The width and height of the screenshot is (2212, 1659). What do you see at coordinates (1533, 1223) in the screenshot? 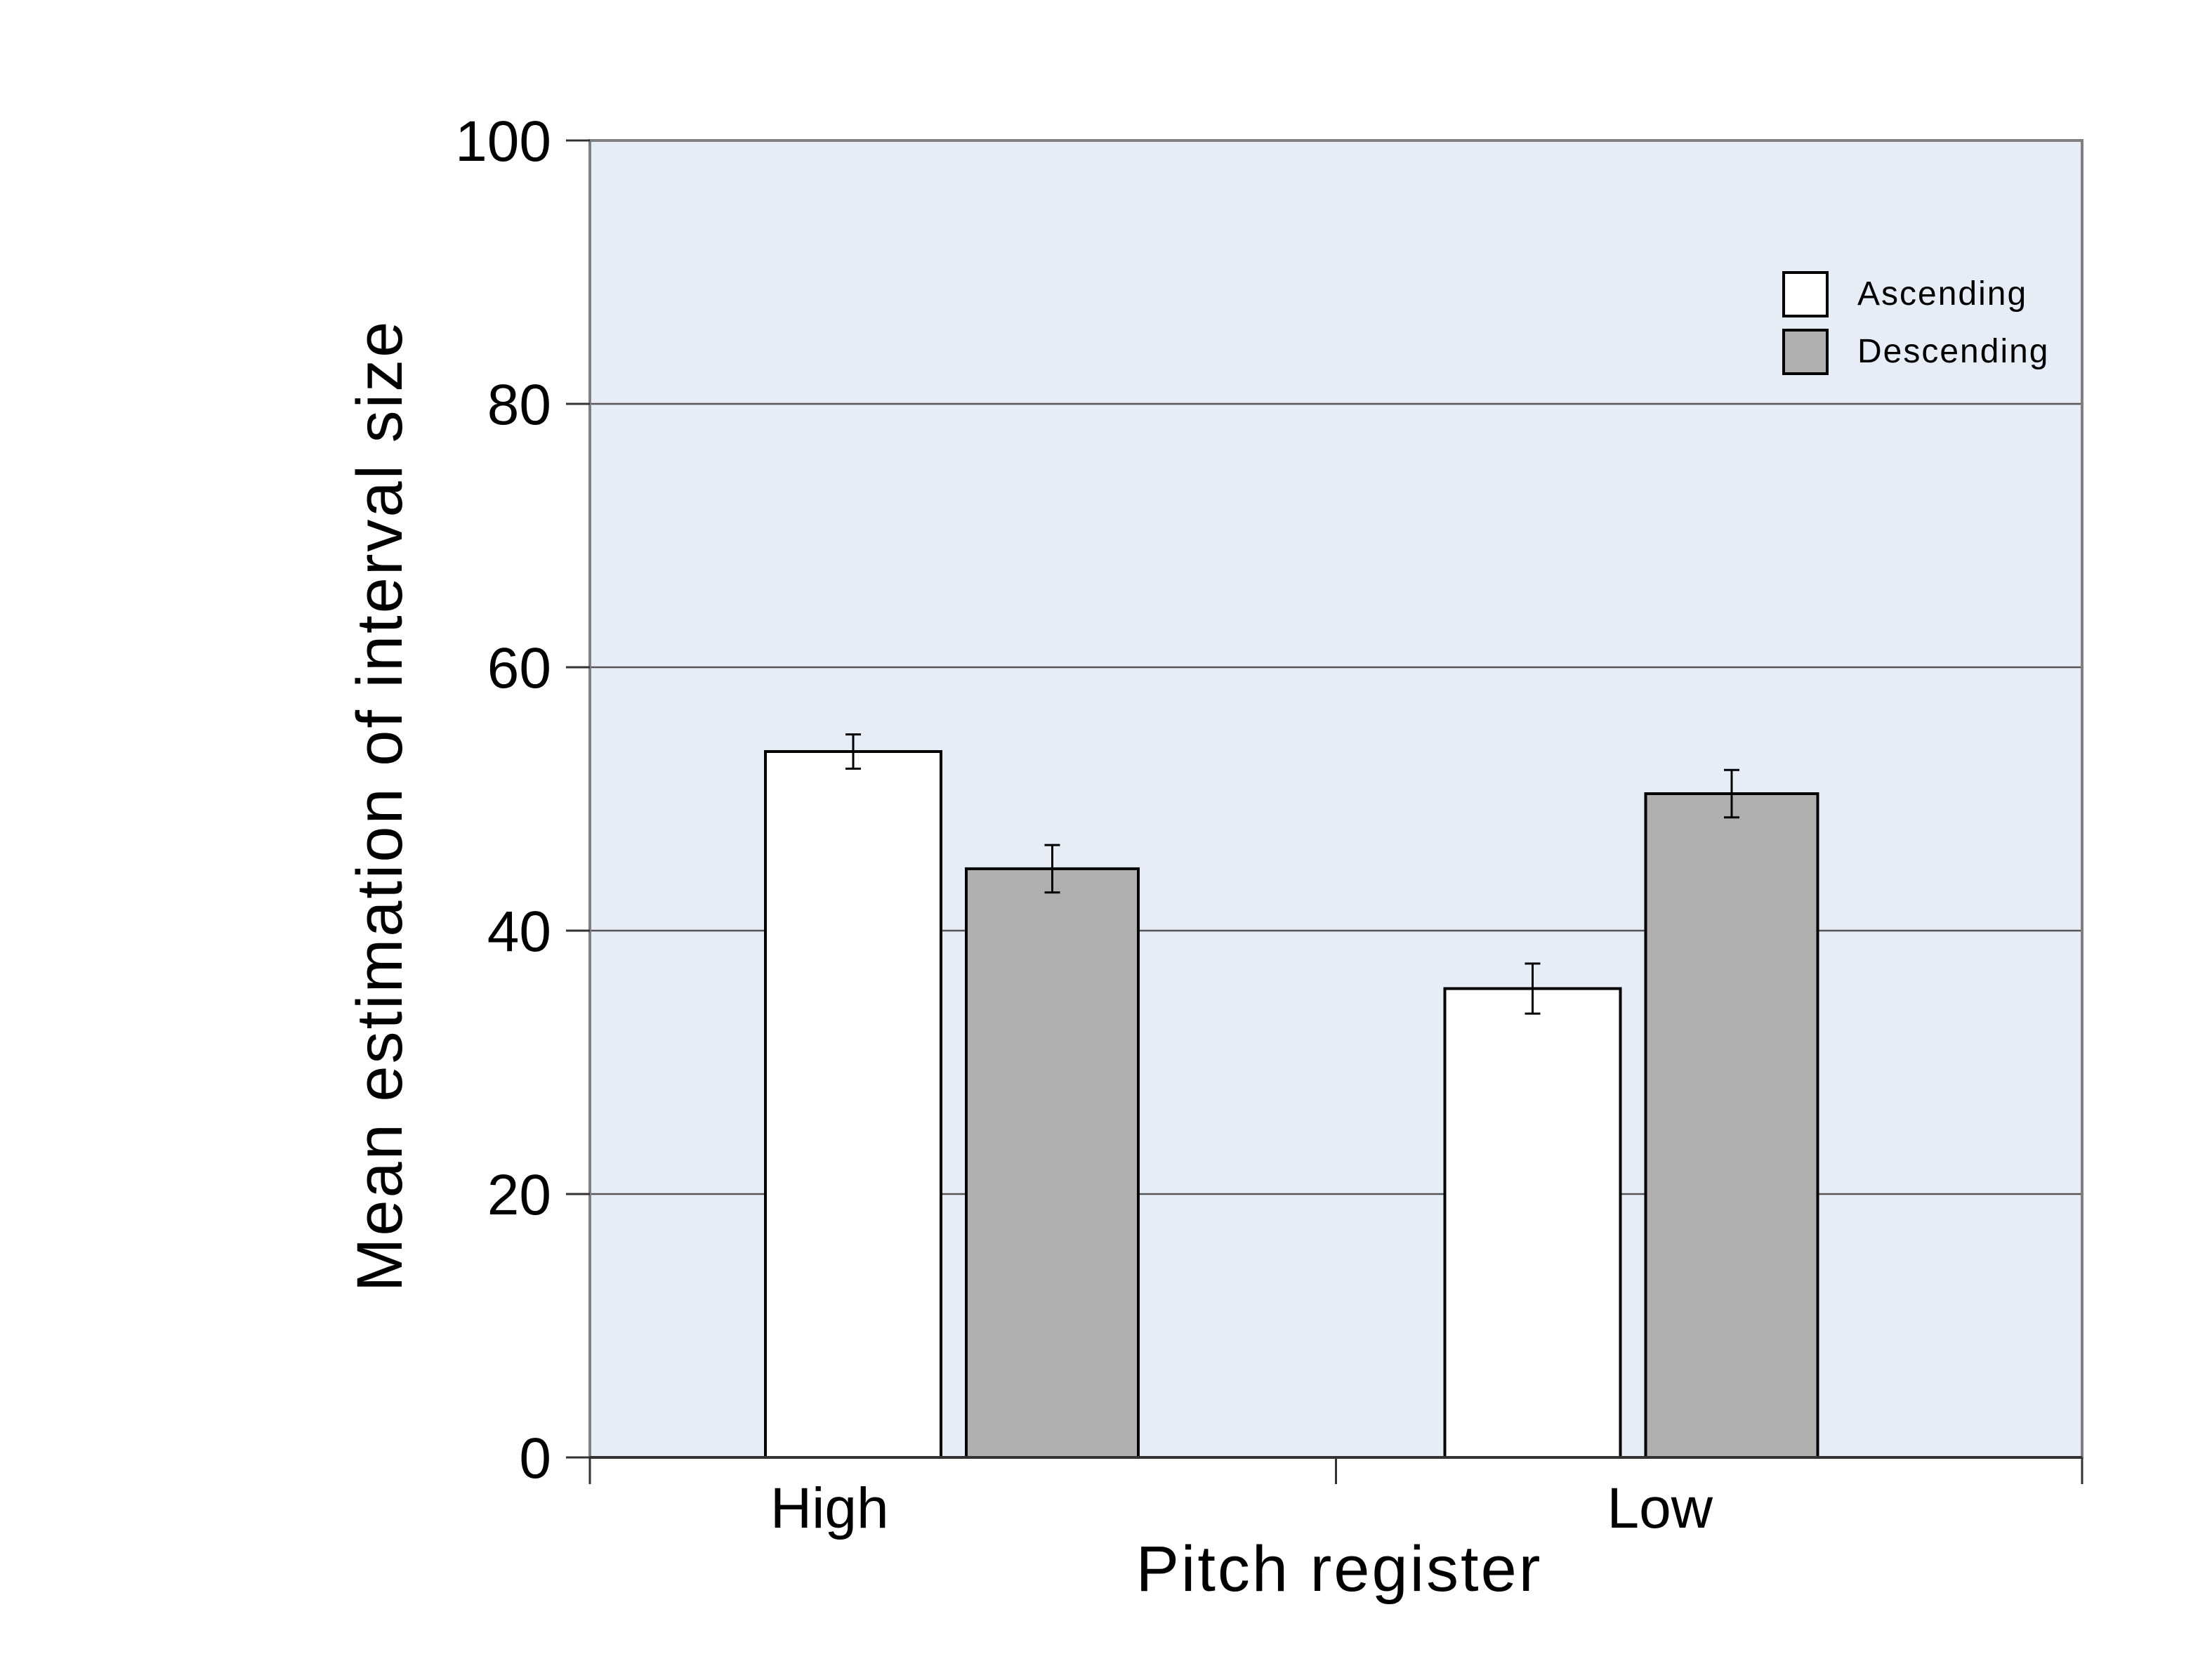
I see `bar-ascending-low` at bounding box center [1533, 1223].